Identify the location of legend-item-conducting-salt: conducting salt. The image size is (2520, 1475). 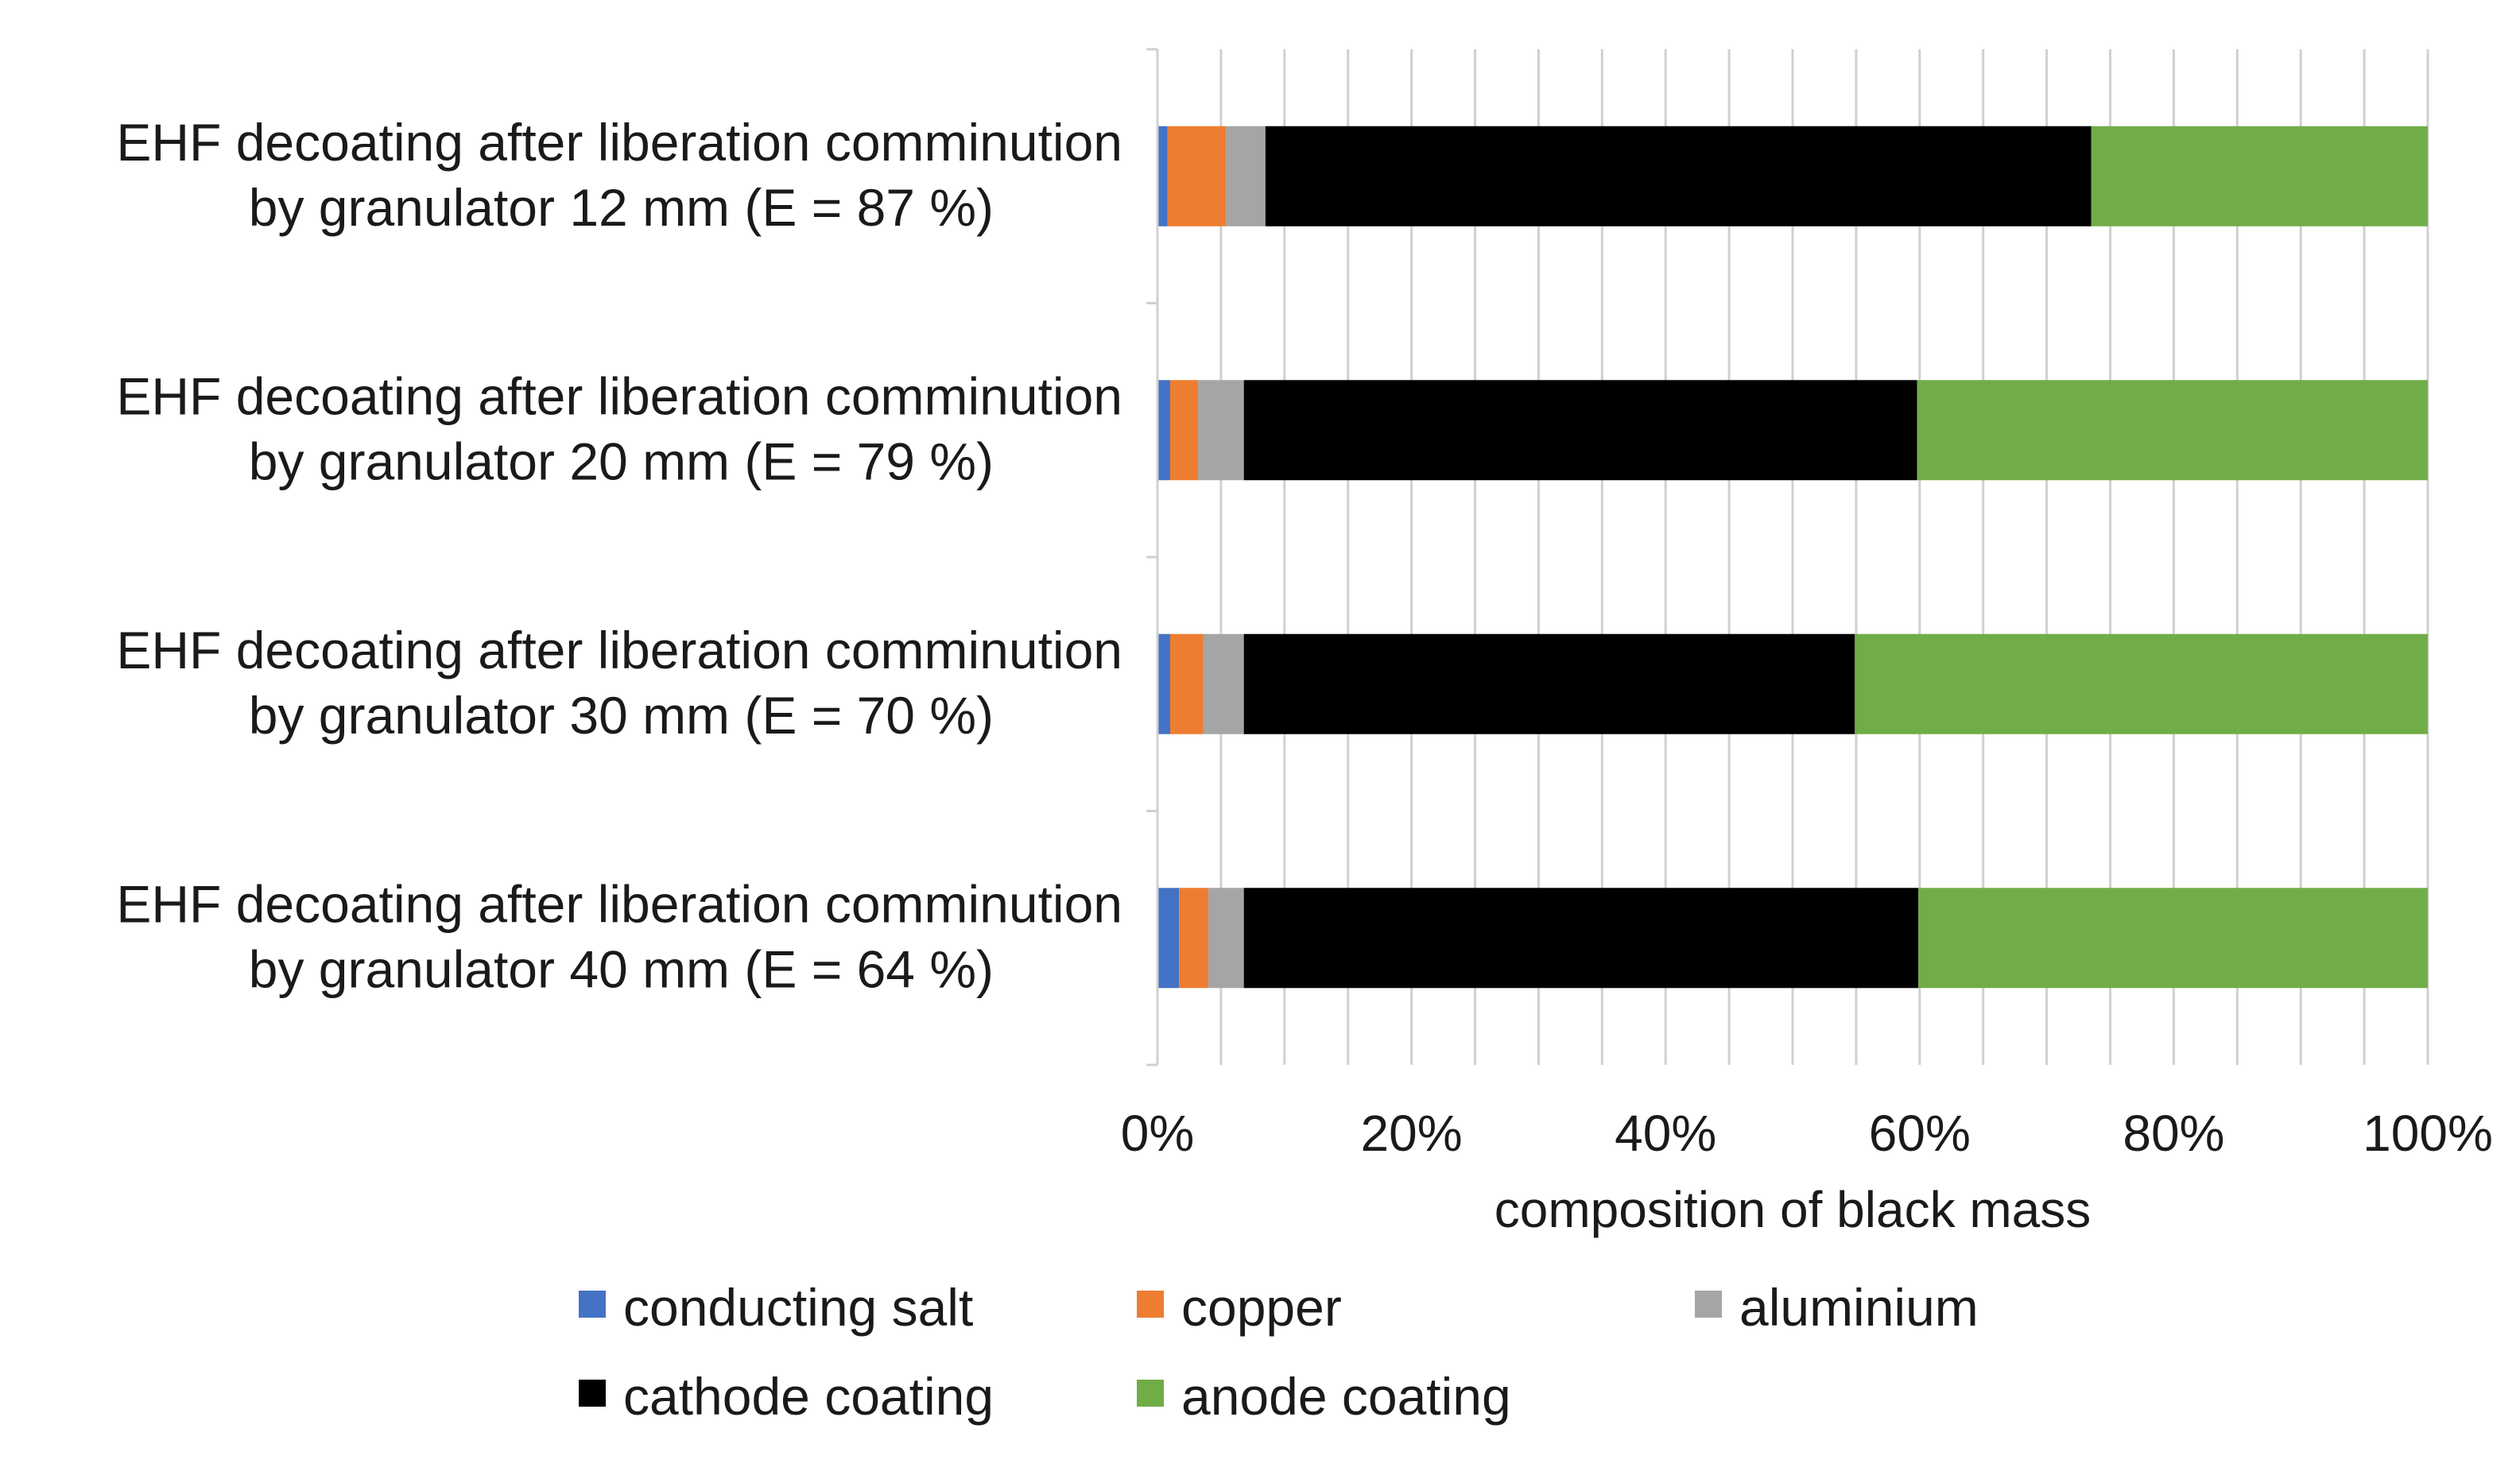
(776, 1307).